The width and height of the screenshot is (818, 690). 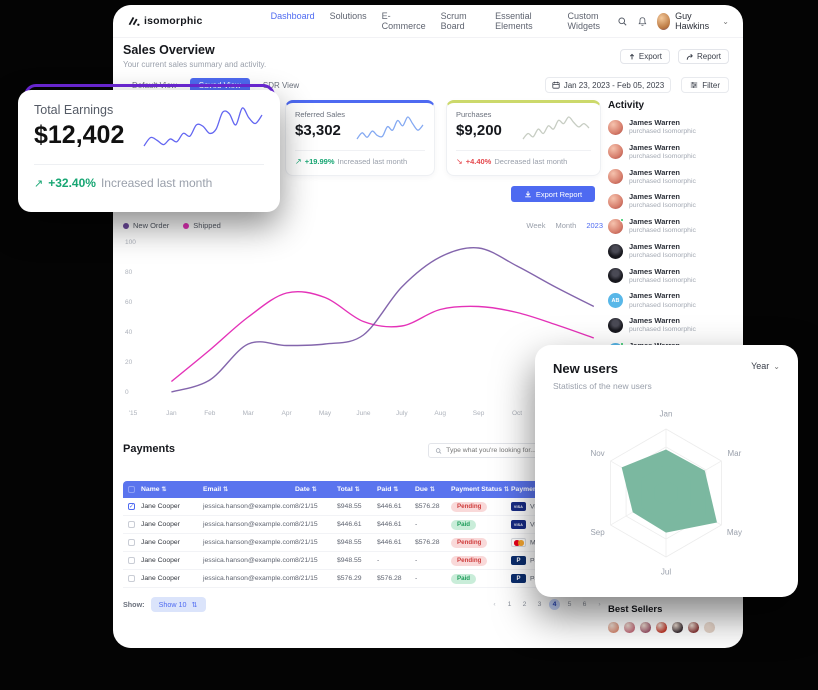 I want to click on notifications-bell-icon, so click(x=642, y=21).